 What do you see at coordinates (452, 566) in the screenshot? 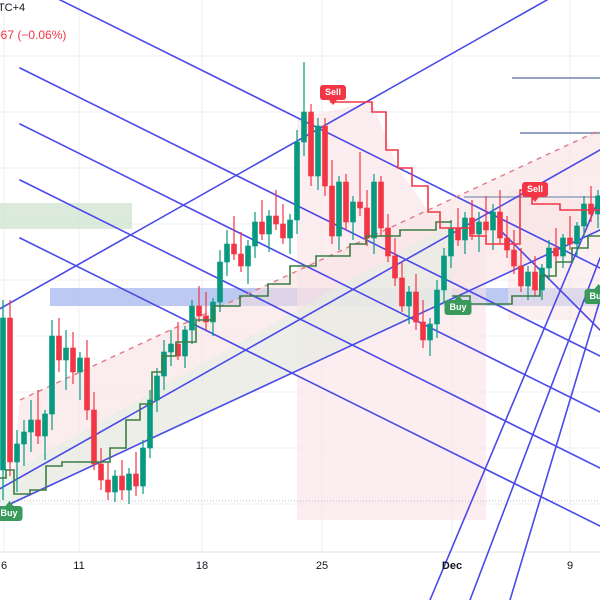
I see `x-axis-tick-4: Dec` at bounding box center [452, 566].